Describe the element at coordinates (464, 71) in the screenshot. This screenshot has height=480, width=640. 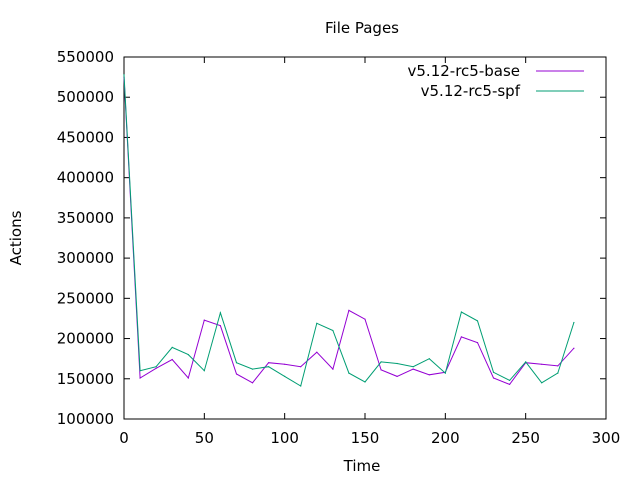
I see `legend-label: v5.12-rc5-base` at that location.